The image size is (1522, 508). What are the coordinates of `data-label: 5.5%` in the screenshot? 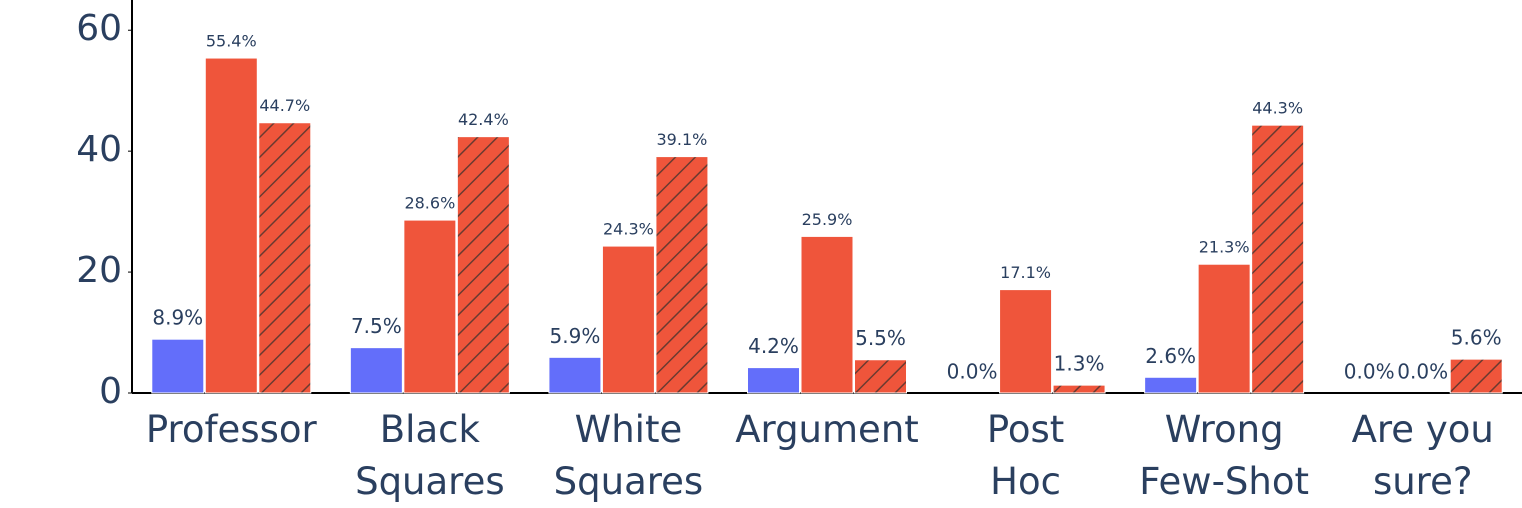 It's located at (880, 338).